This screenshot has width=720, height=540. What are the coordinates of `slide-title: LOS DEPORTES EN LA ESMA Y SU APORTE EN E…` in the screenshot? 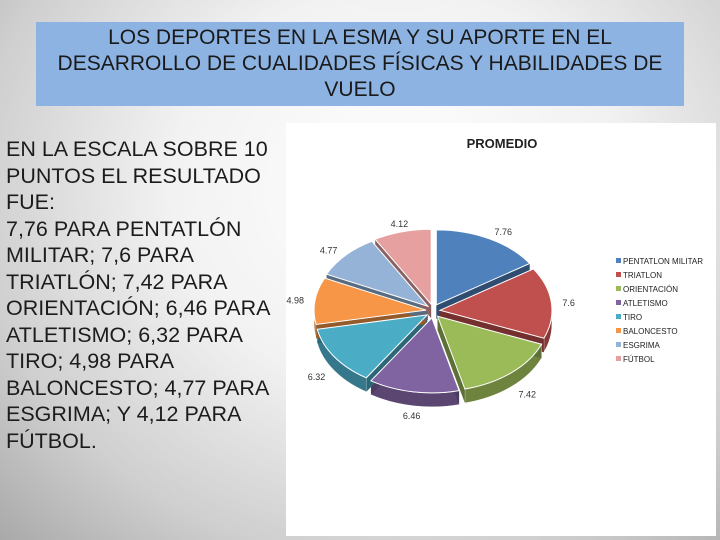 It's located at (360, 64).